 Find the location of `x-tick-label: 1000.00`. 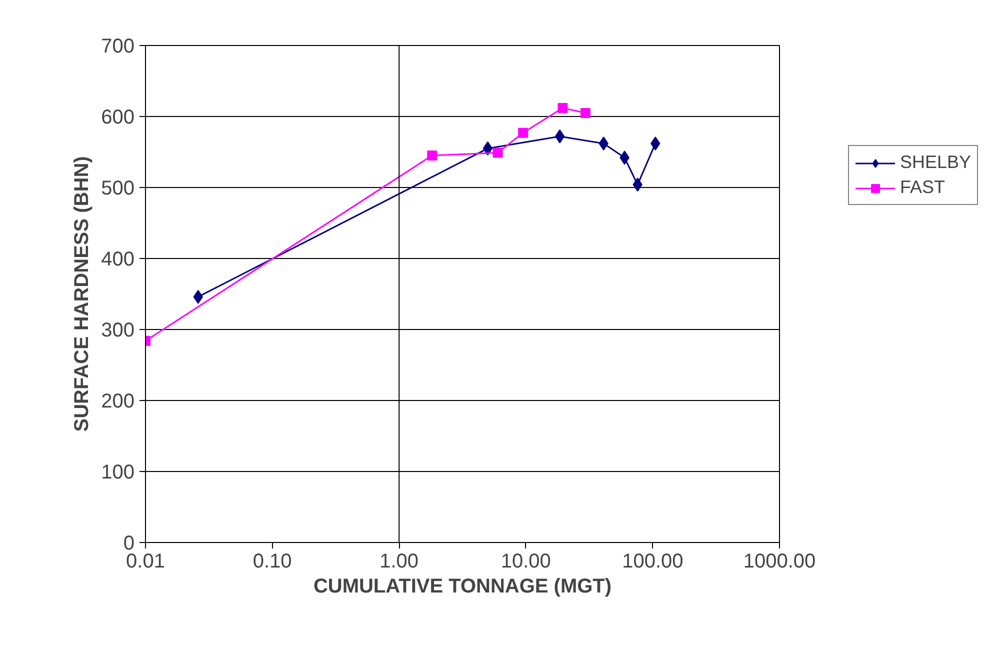

x-tick-label: 1000.00 is located at coordinates (779, 561).